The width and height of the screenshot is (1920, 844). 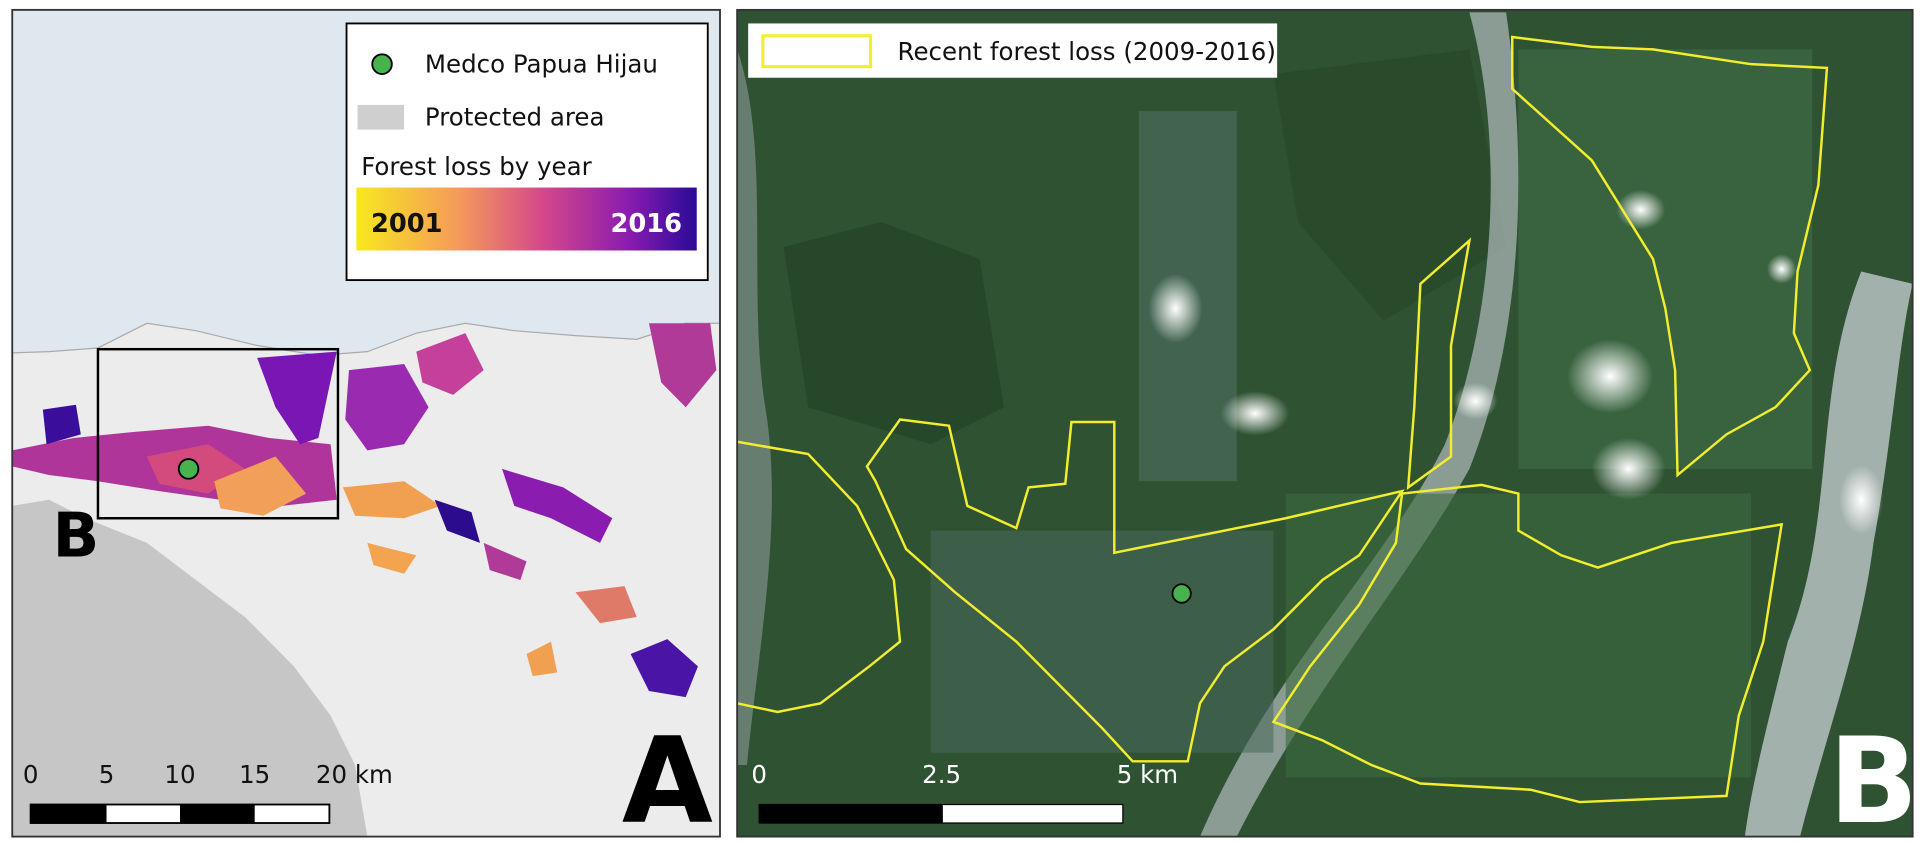 What do you see at coordinates (817, 51) in the screenshot?
I see `legend-loss-symbol` at bounding box center [817, 51].